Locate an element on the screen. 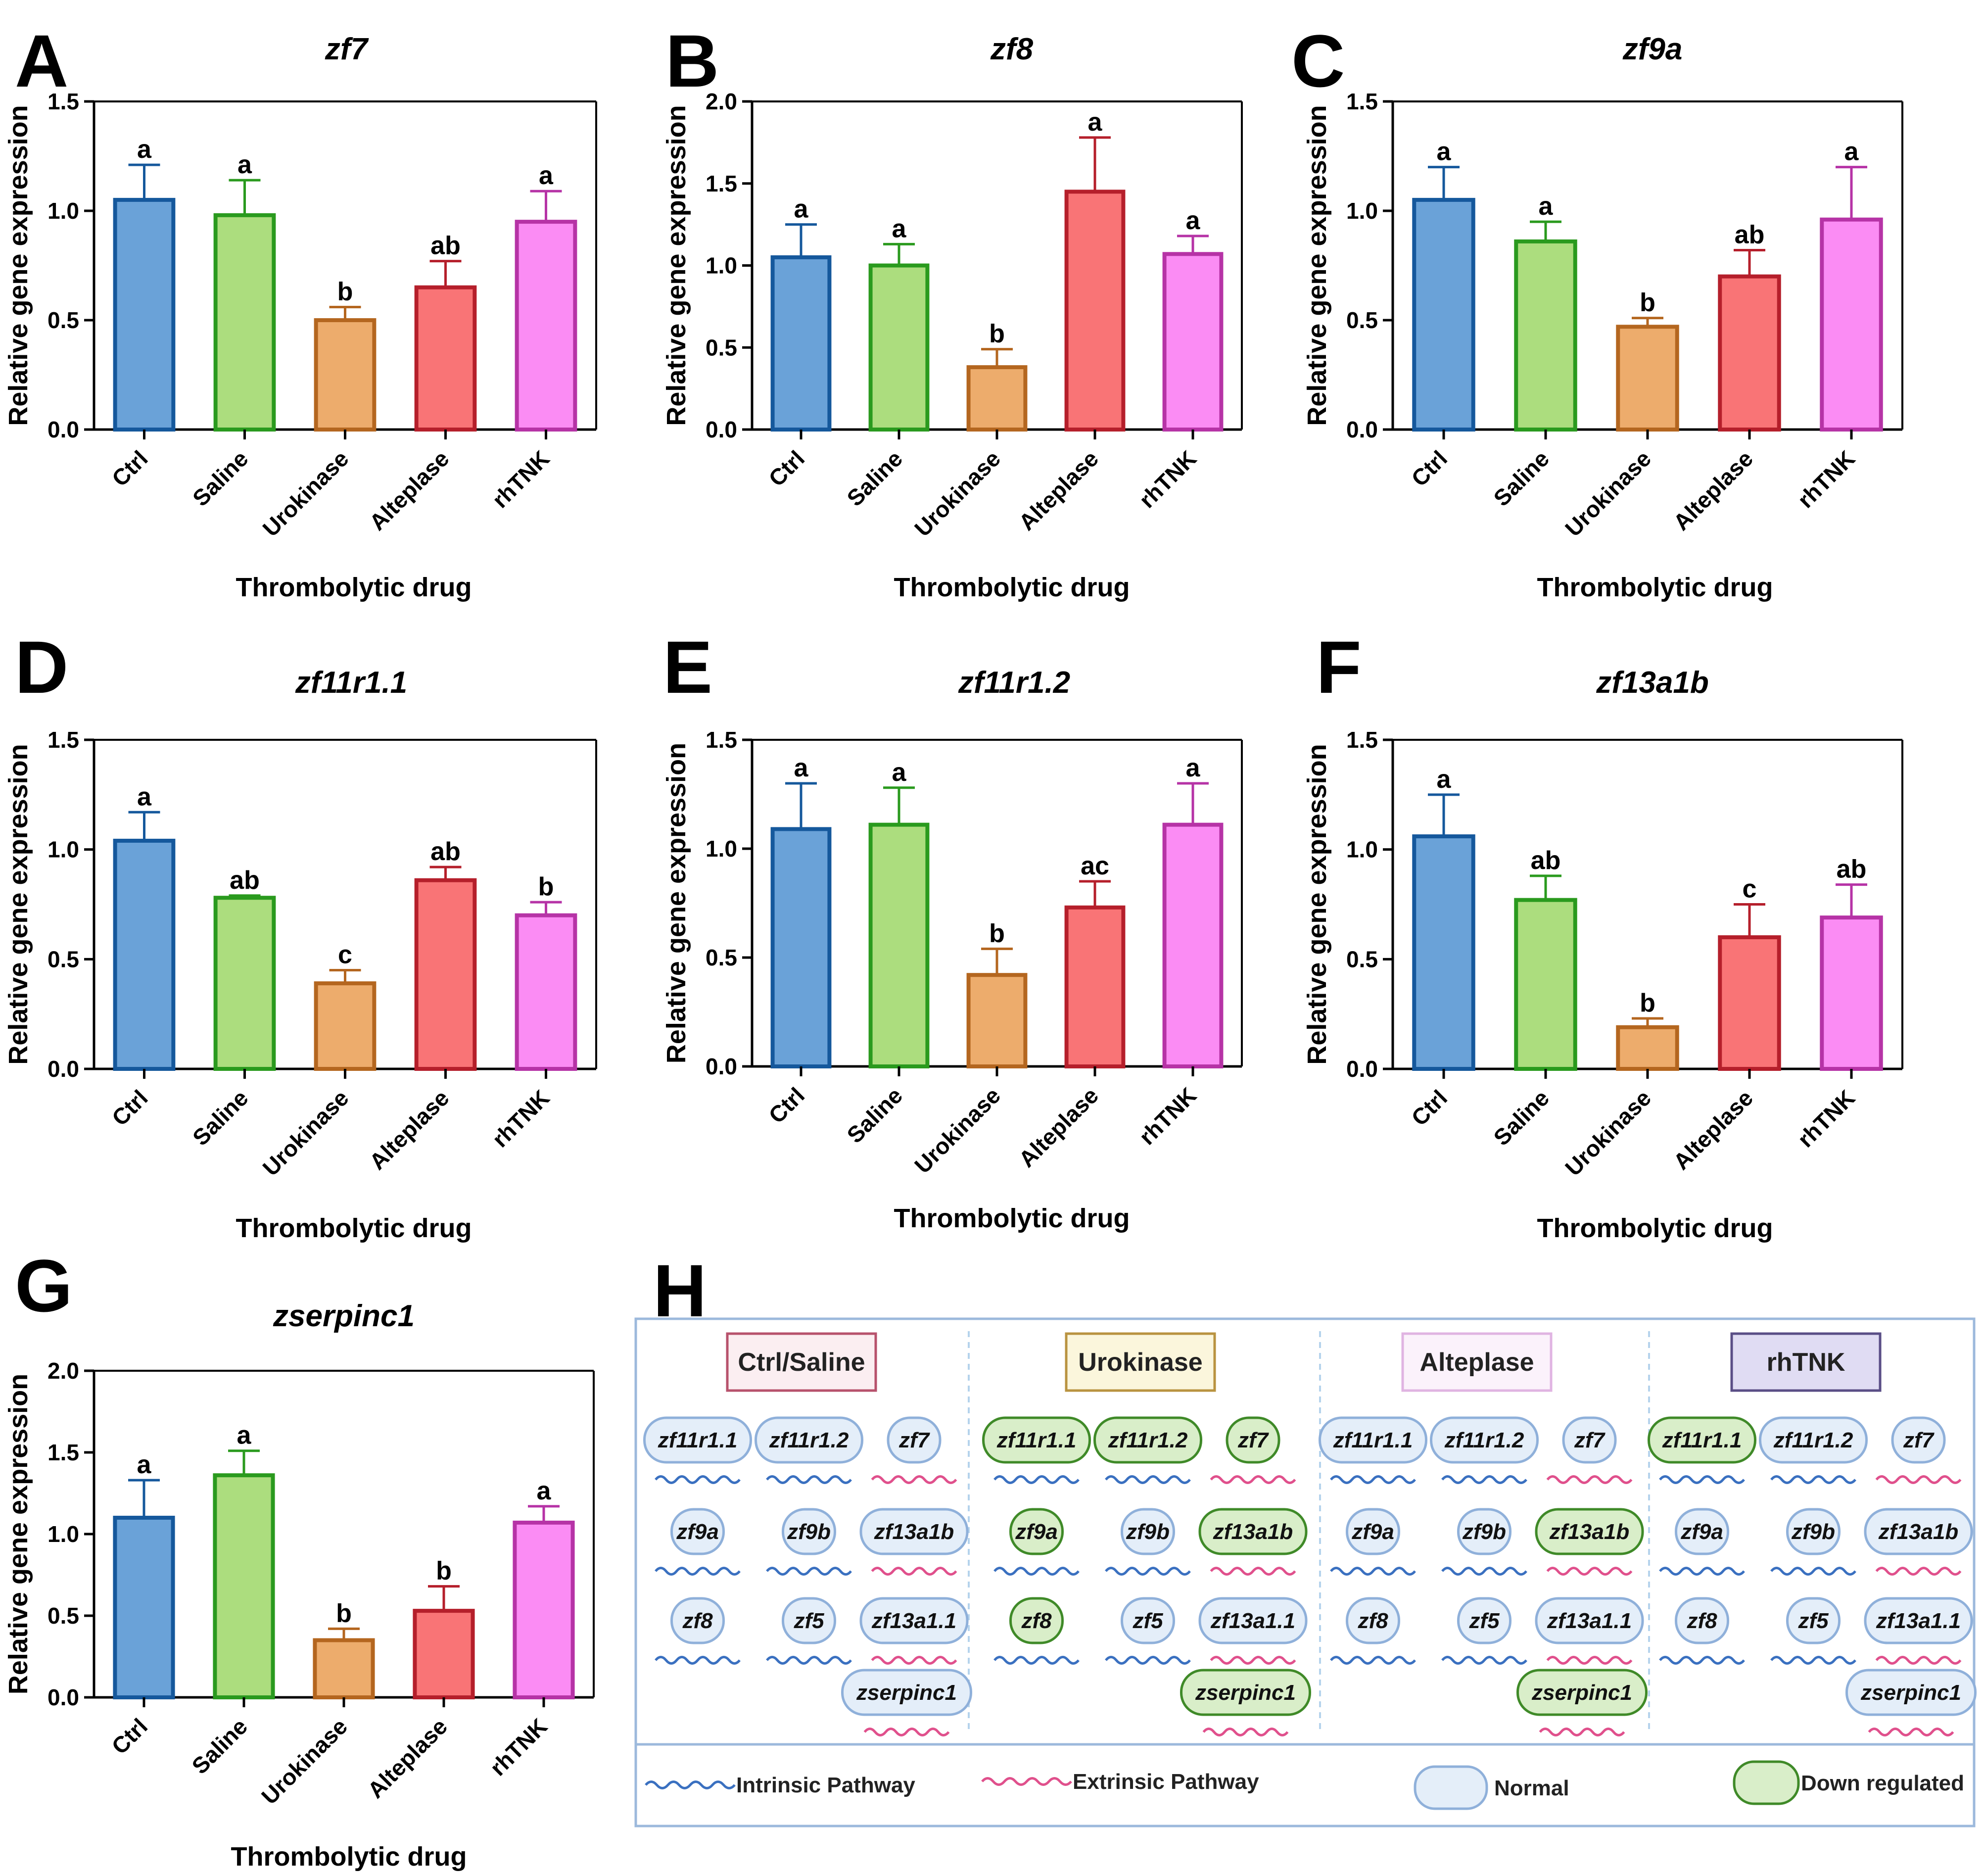 Image resolution: width=1984 pixels, height=1876 pixels. y-tick-label: 2.0 is located at coordinates (63, 1371).